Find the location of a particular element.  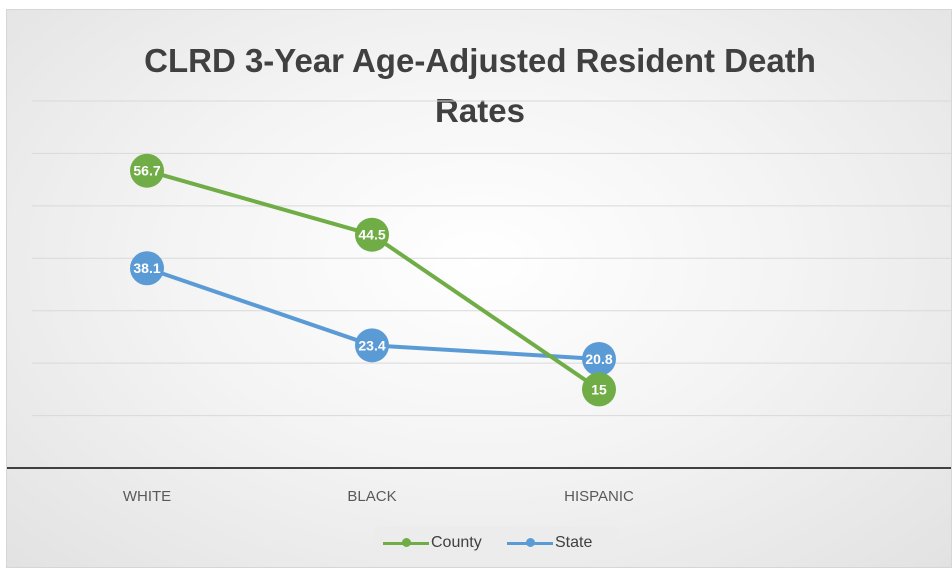

data-label-state: 20.8 is located at coordinates (598, 359).